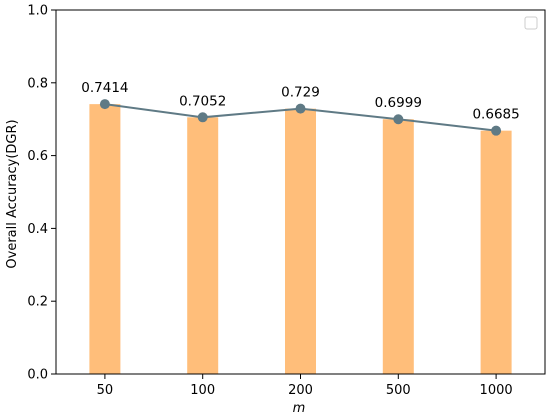 Image resolution: width=550 pixels, height=418 pixels. What do you see at coordinates (37, 302) in the screenshot?
I see `y-tick-label: 0.2` at bounding box center [37, 302].